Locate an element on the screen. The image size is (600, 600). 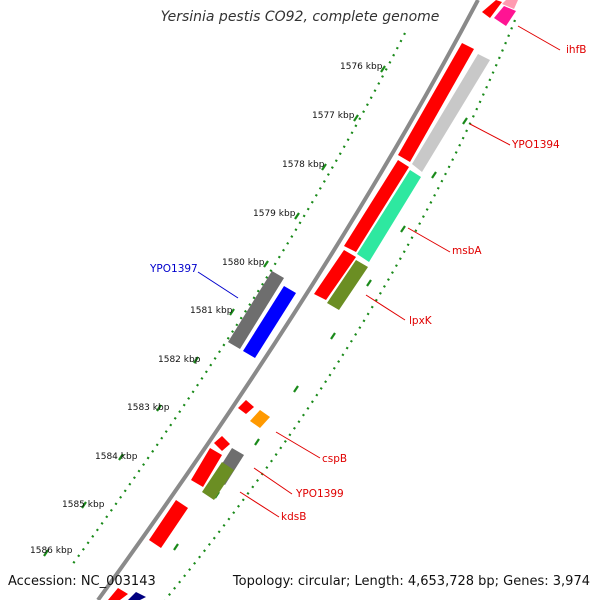
gene-label-cspB: cspB is located at coordinates (335, 459).